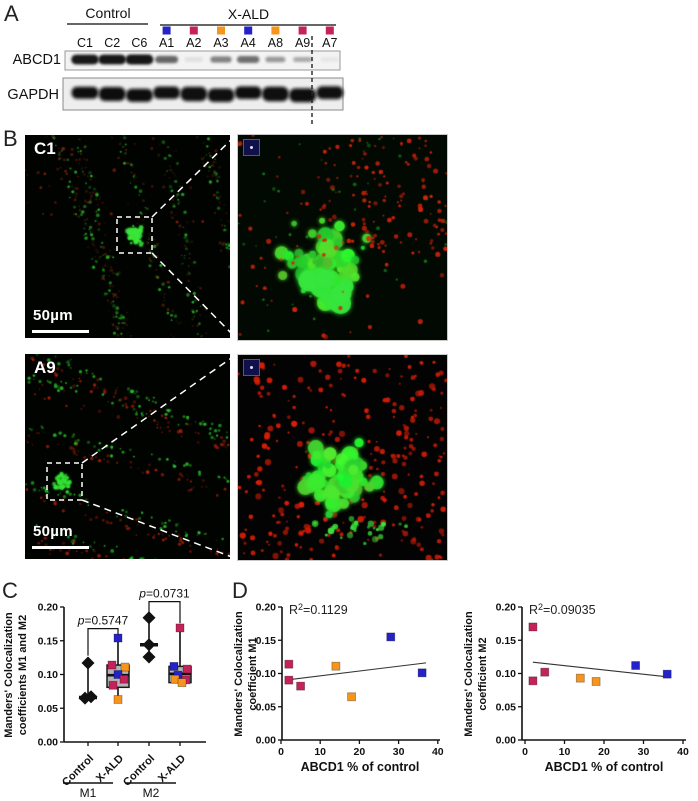  What do you see at coordinates (88, 793) in the screenshot?
I see `family-label: M1` at bounding box center [88, 793].